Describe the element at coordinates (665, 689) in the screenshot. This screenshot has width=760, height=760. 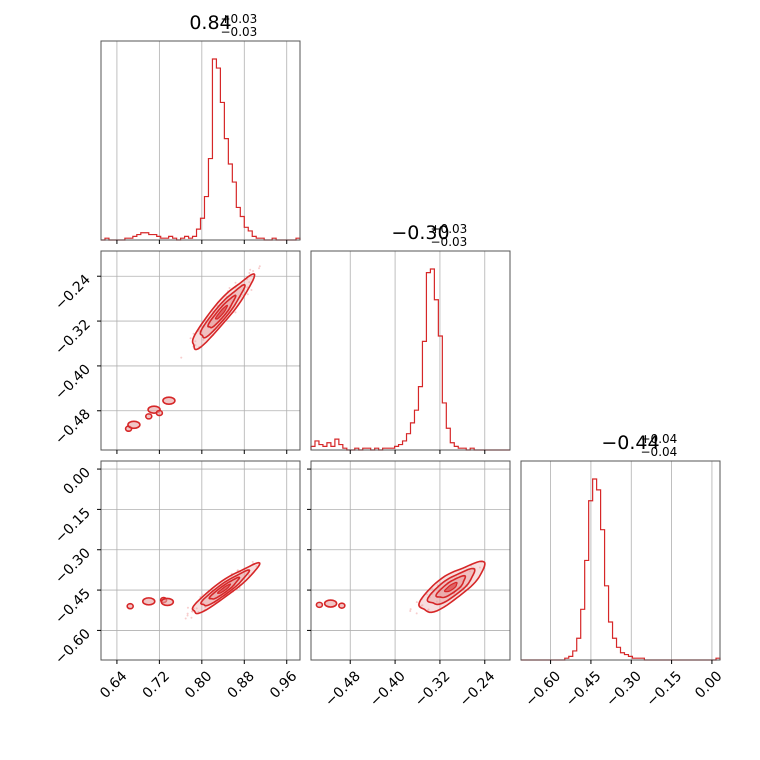
I see `x-tick-label: −0.15` at that location.